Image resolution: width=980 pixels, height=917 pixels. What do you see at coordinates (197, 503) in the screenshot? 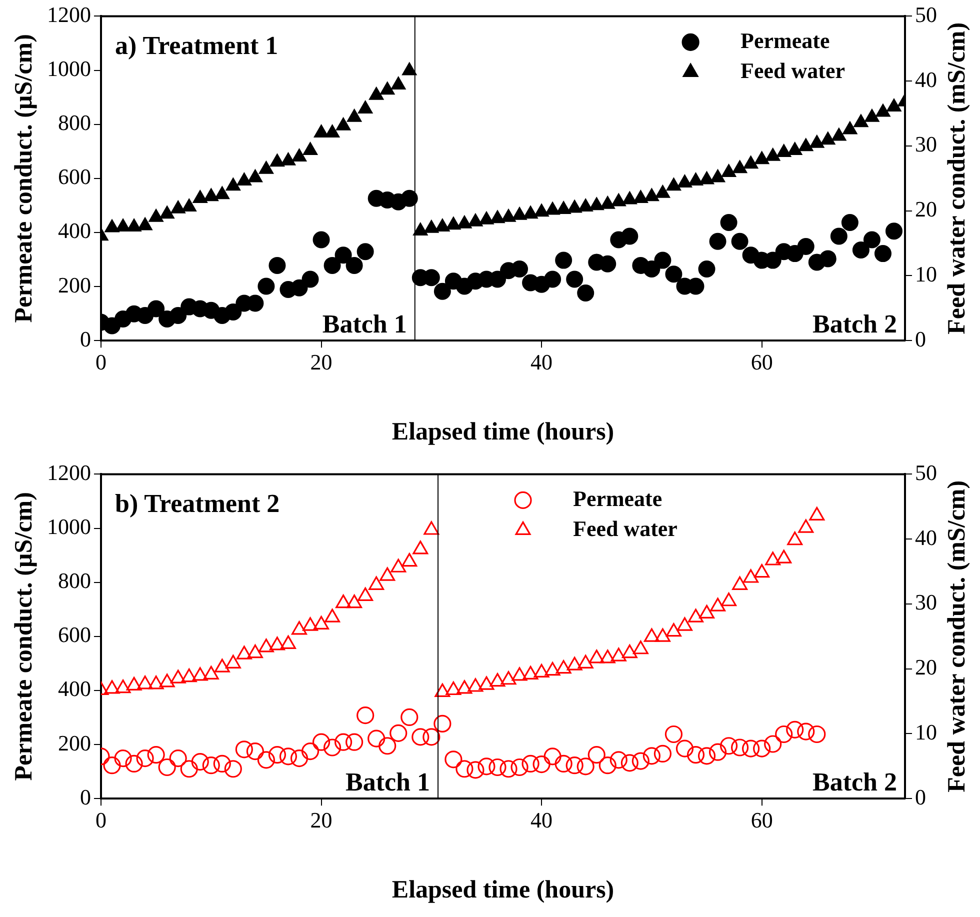
I see `annotation: b) Treatment 2` at bounding box center [197, 503].